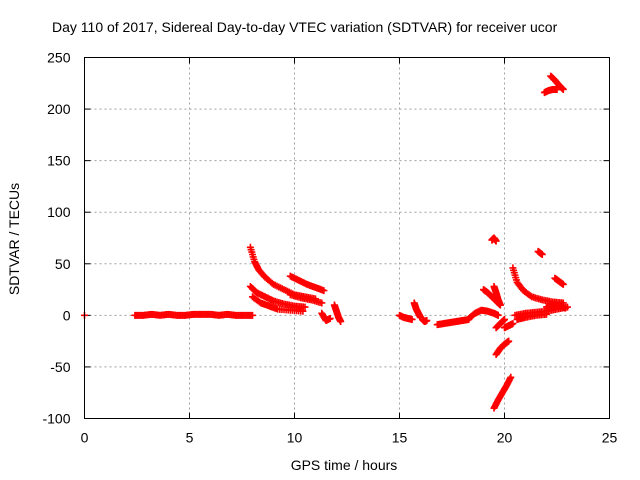  What do you see at coordinates (59, 212) in the screenshot?
I see `y-tick-label: 100` at bounding box center [59, 212].